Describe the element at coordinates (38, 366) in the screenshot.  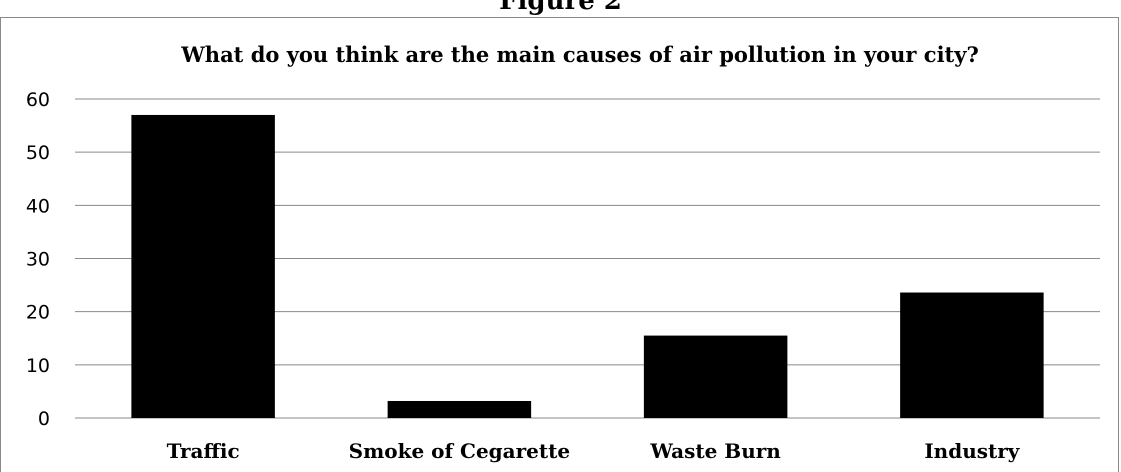
I see `y-tick-label: 10` at that location.